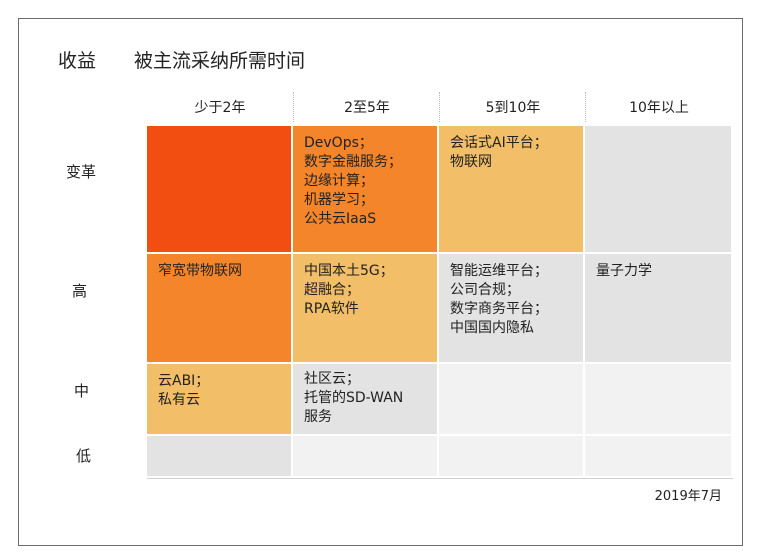 The height and width of the screenshot is (559, 772). What do you see at coordinates (511, 308) in the screenshot?
I see `cell-high-5to10: 智能运维平台； 公司合规； 数字商务平台； 中国国内隐私` at bounding box center [511, 308].